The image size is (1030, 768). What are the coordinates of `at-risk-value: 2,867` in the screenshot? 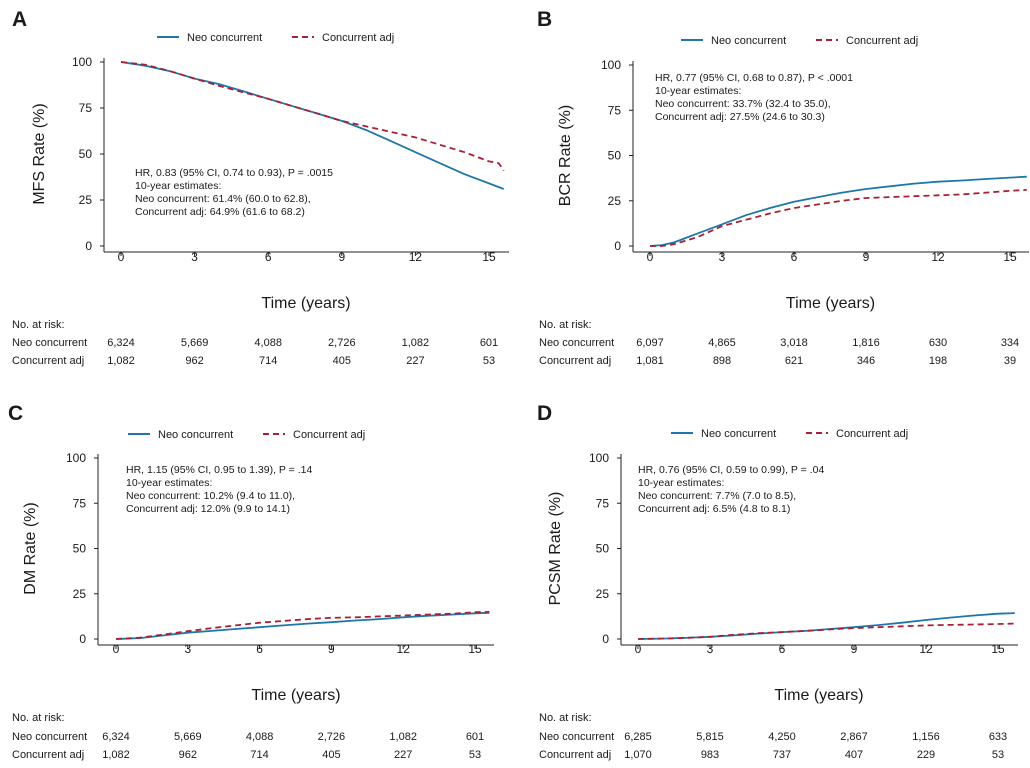 It's located at (854, 737).